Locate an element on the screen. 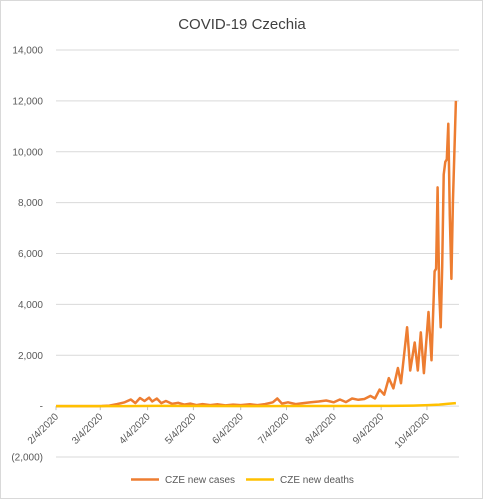 The width and height of the screenshot is (483, 503). x-tick-label: 4/4/2020 is located at coordinates (135, 429).